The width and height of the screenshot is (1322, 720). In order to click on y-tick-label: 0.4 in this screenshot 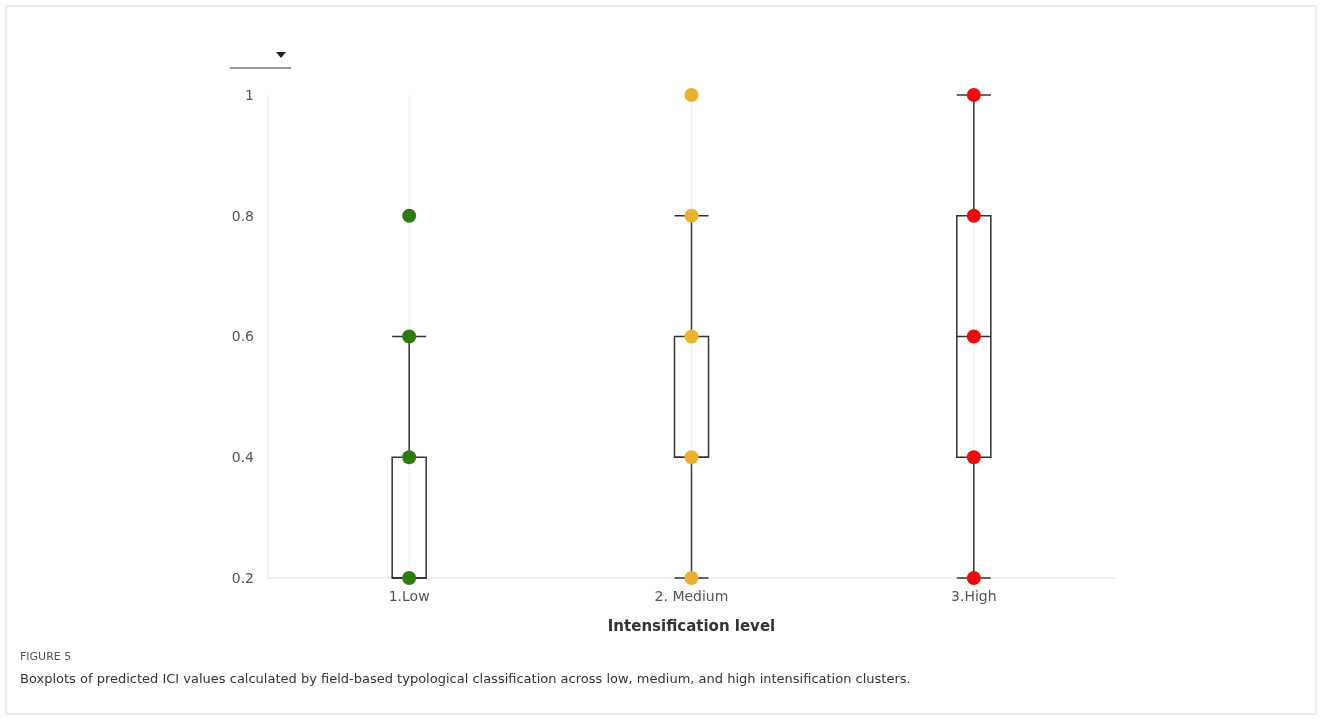, I will do `click(243, 457)`.